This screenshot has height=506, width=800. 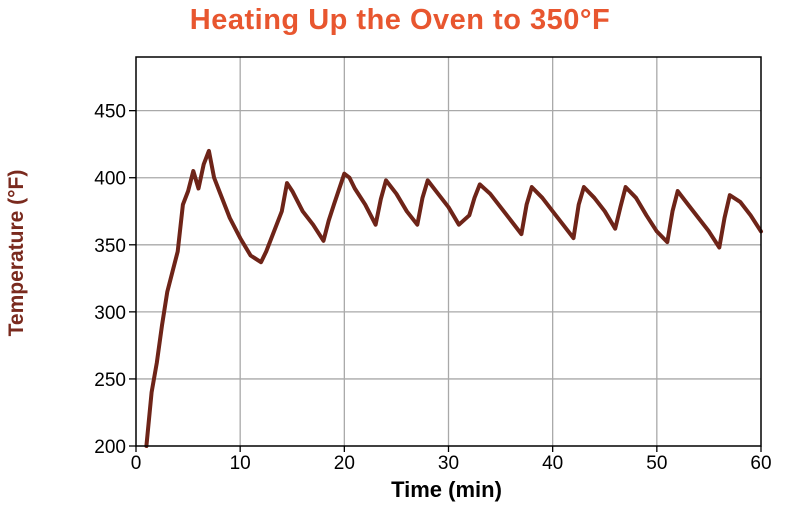 What do you see at coordinates (110, 447) in the screenshot?
I see `y-tick-label: 200` at bounding box center [110, 447].